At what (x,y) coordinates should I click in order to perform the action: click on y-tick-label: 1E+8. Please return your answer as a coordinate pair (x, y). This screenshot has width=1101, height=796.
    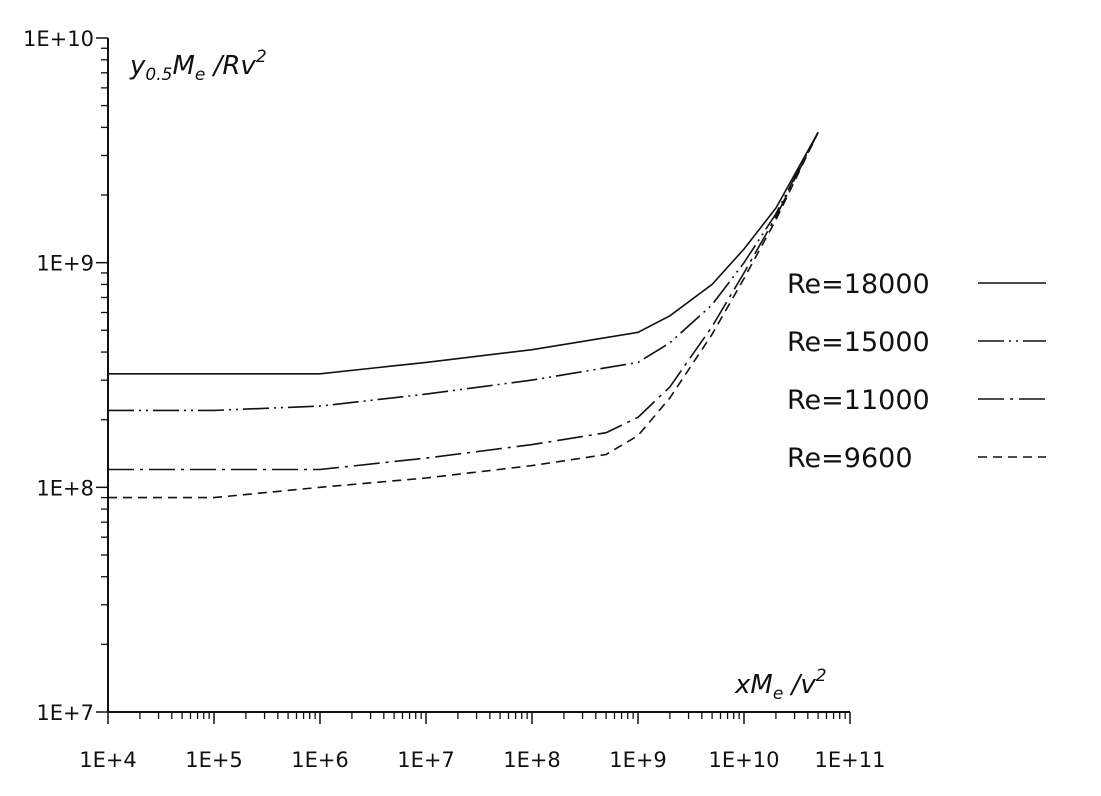
    Looking at the image, I should click on (65, 488).